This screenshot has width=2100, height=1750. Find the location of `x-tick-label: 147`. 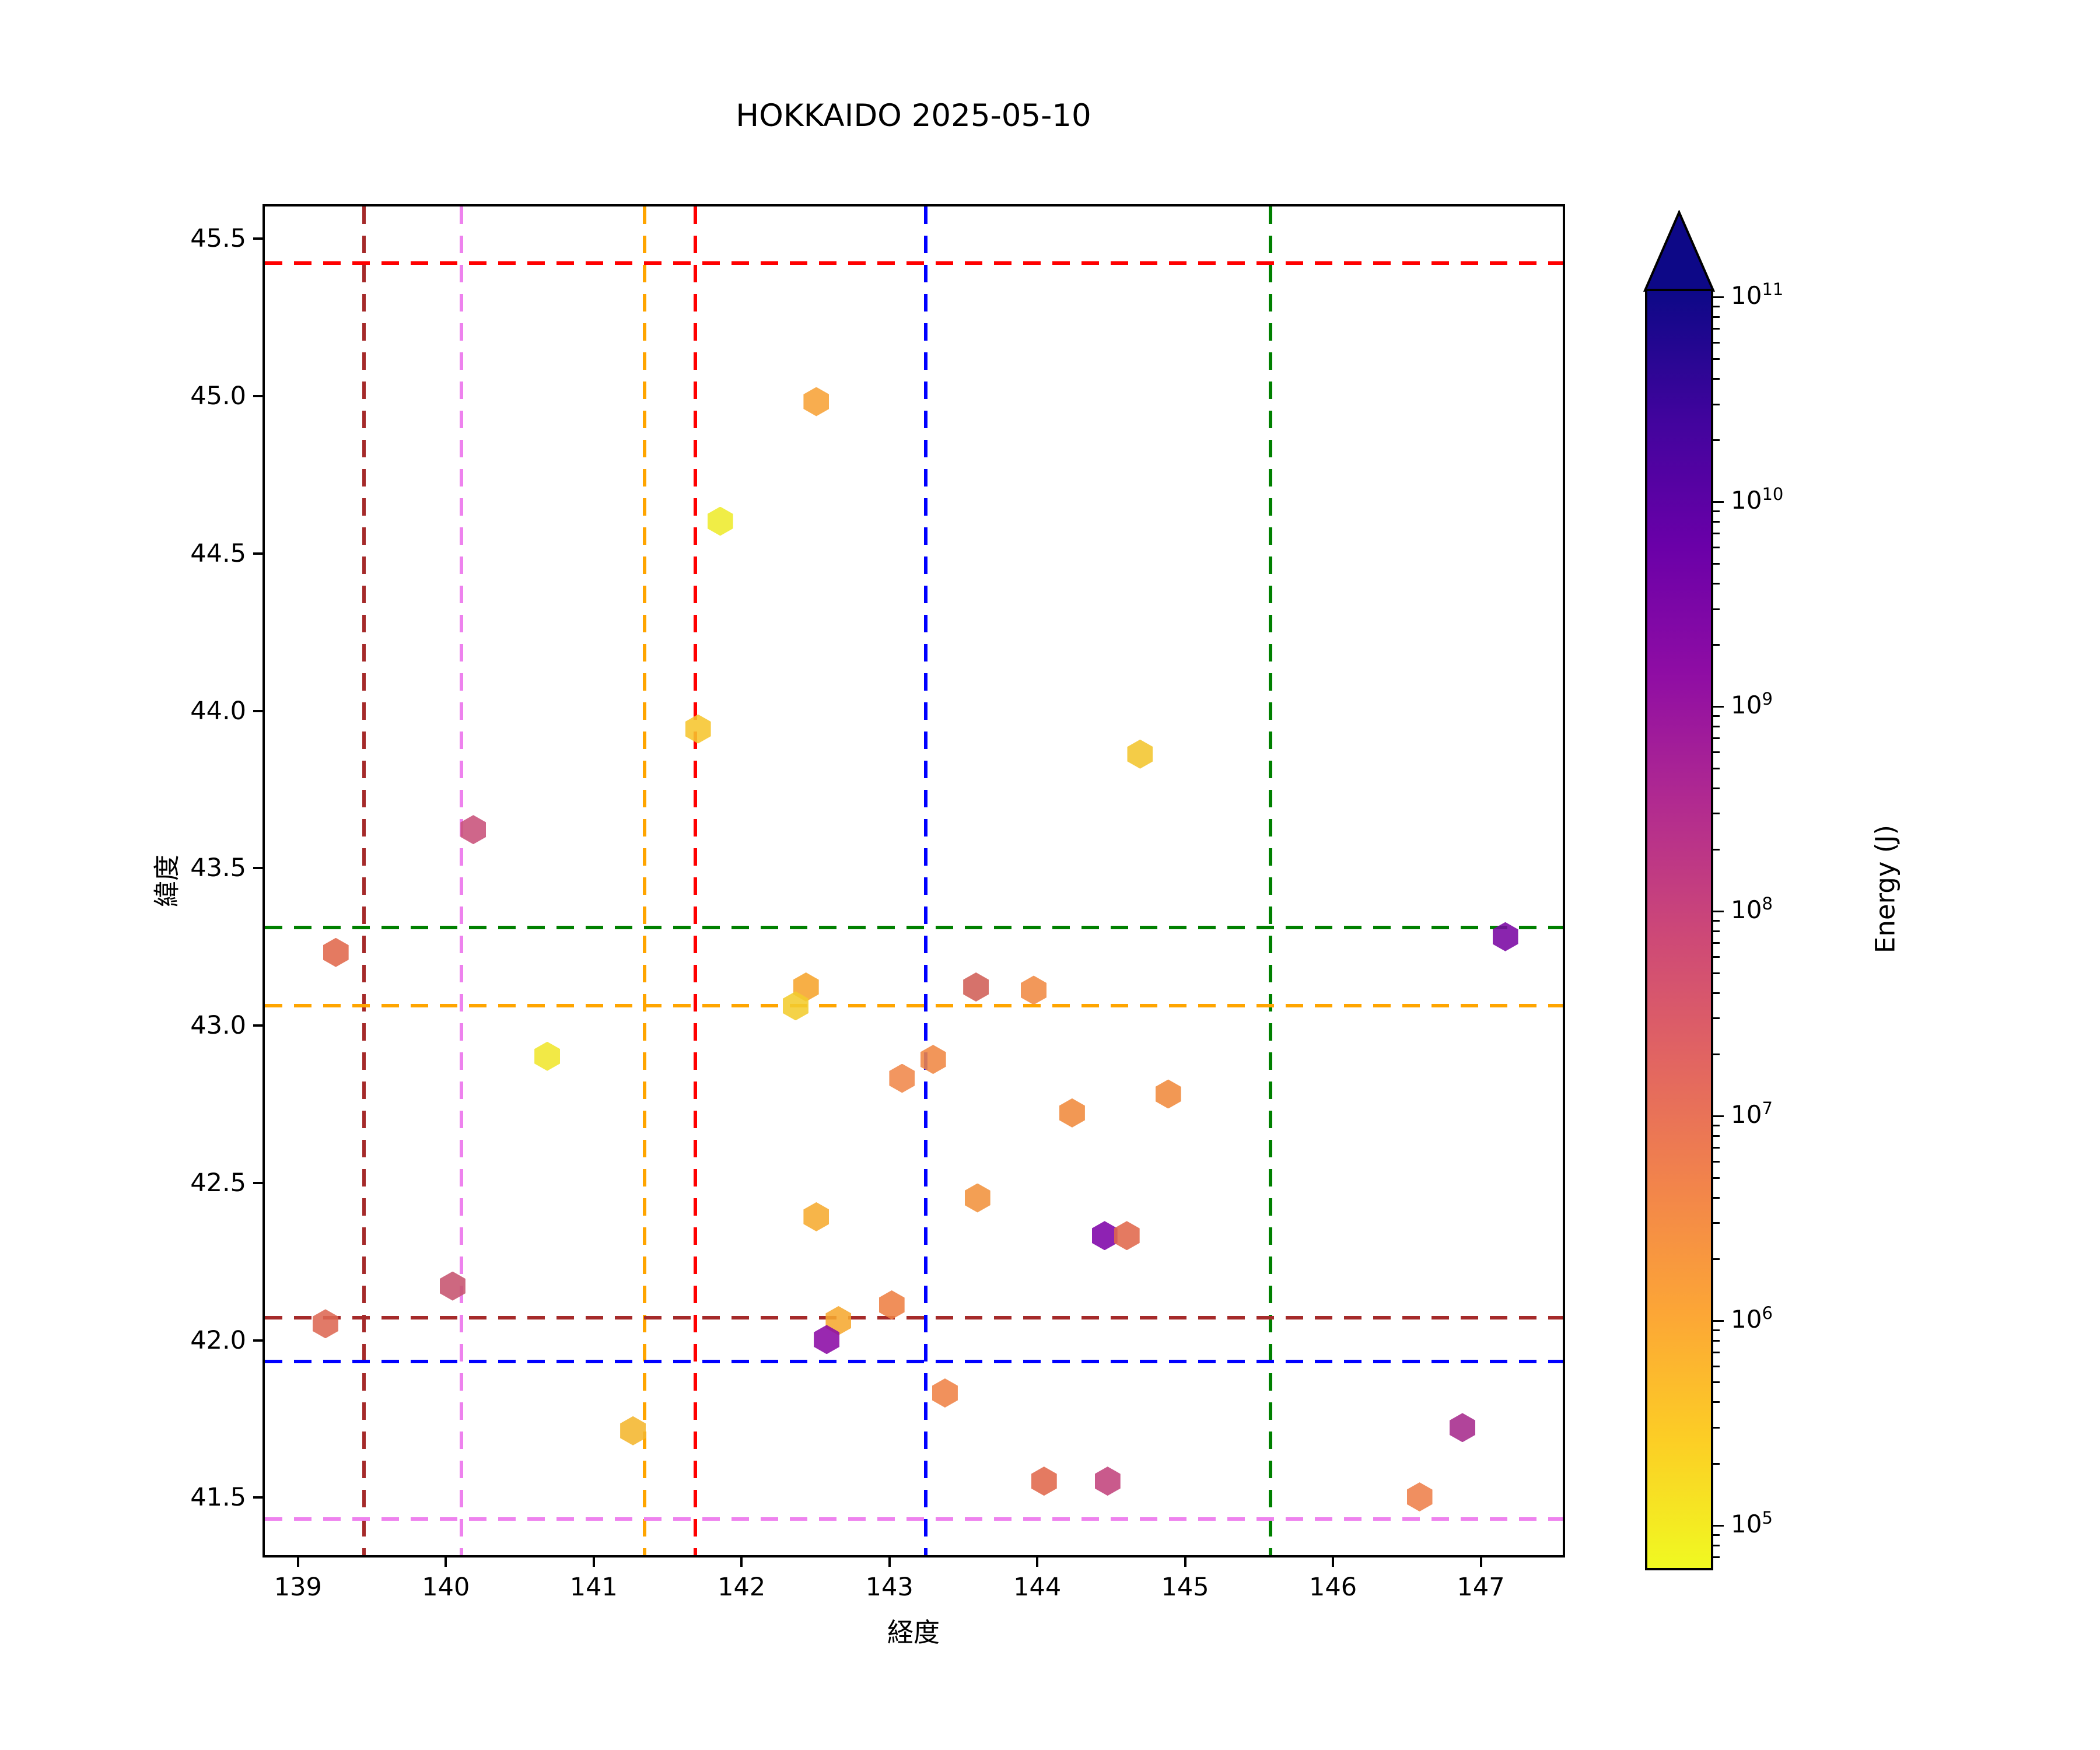

x-tick-label: 147 is located at coordinates (1481, 1587).